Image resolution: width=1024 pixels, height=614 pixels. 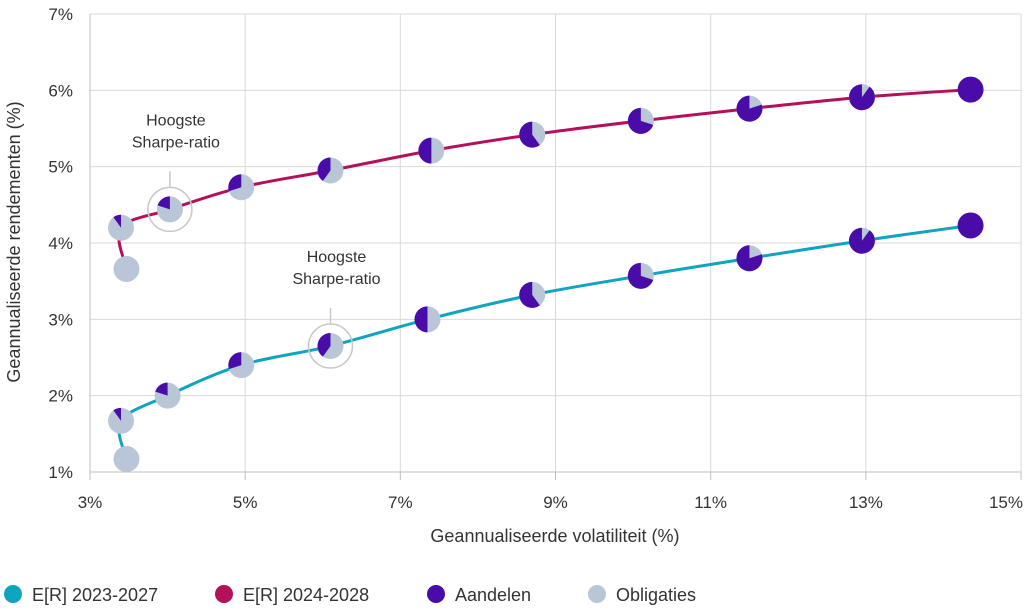 What do you see at coordinates (60, 90) in the screenshot?
I see `y-tick-label: 6%` at bounding box center [60, 90].